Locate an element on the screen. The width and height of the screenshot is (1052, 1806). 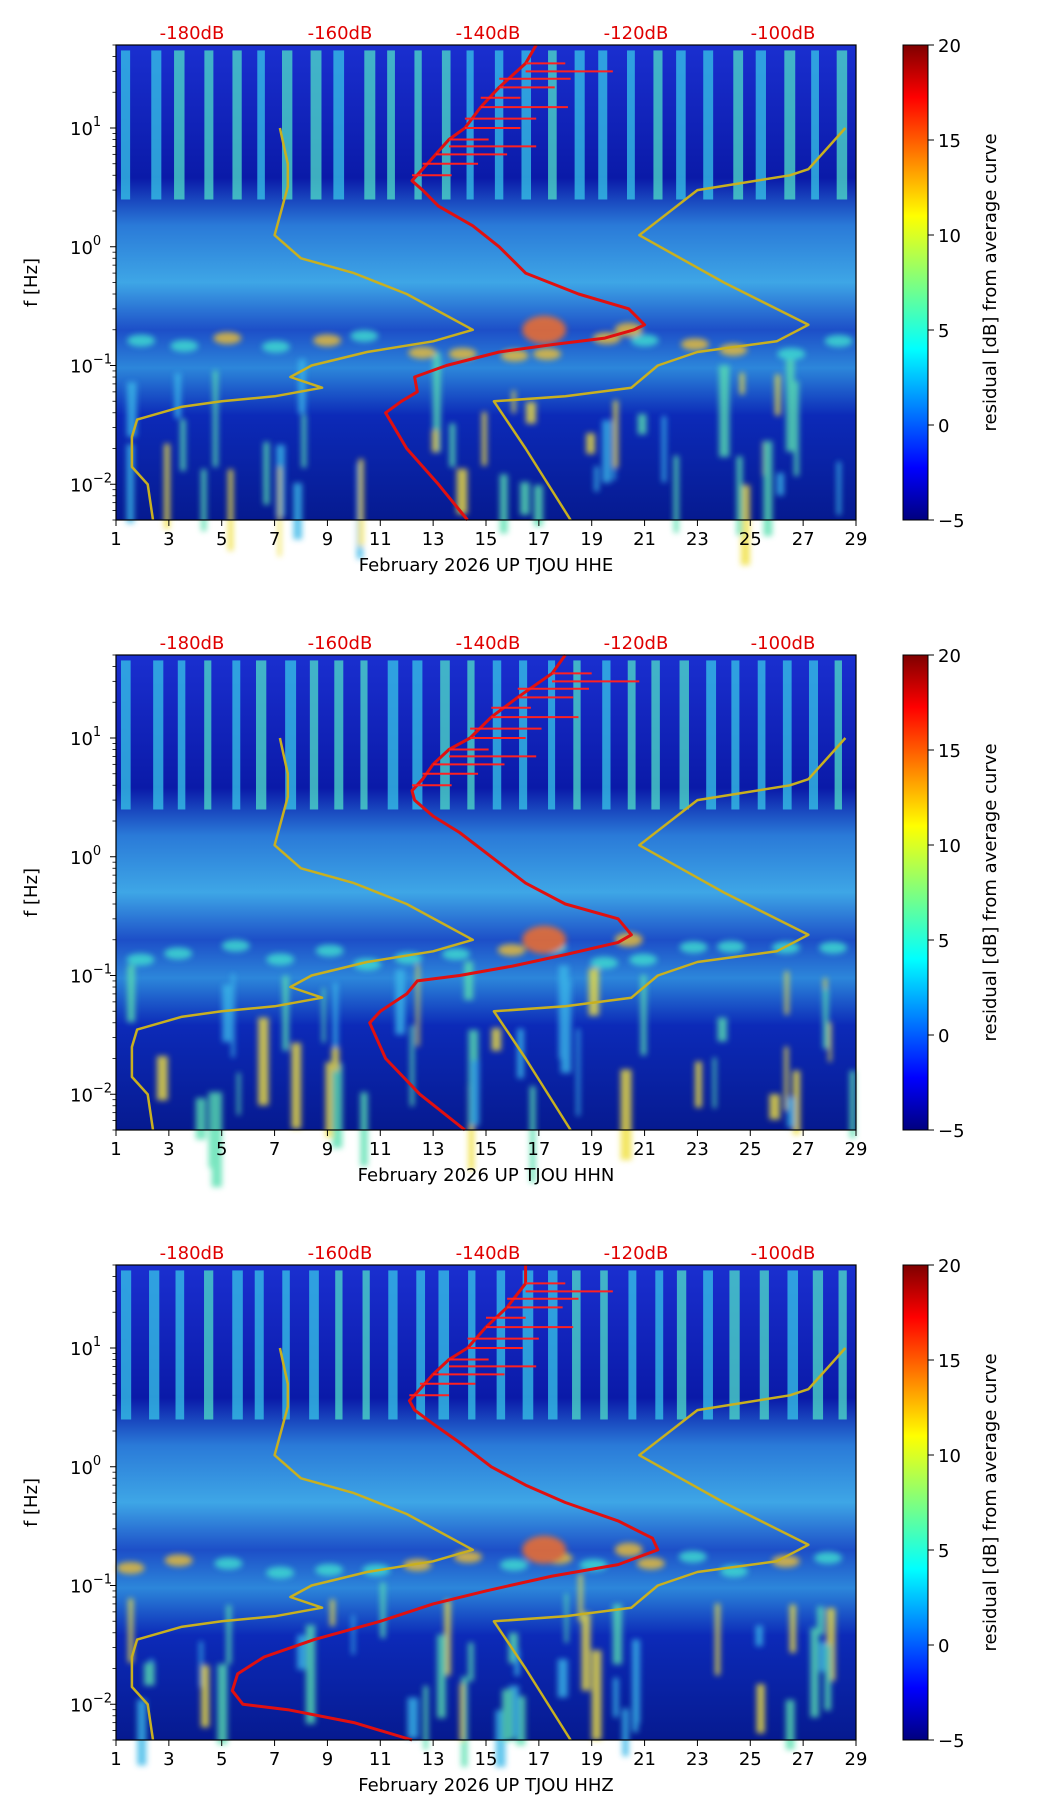
x-tick-label: 25 is located at coordinates (750, 1759).